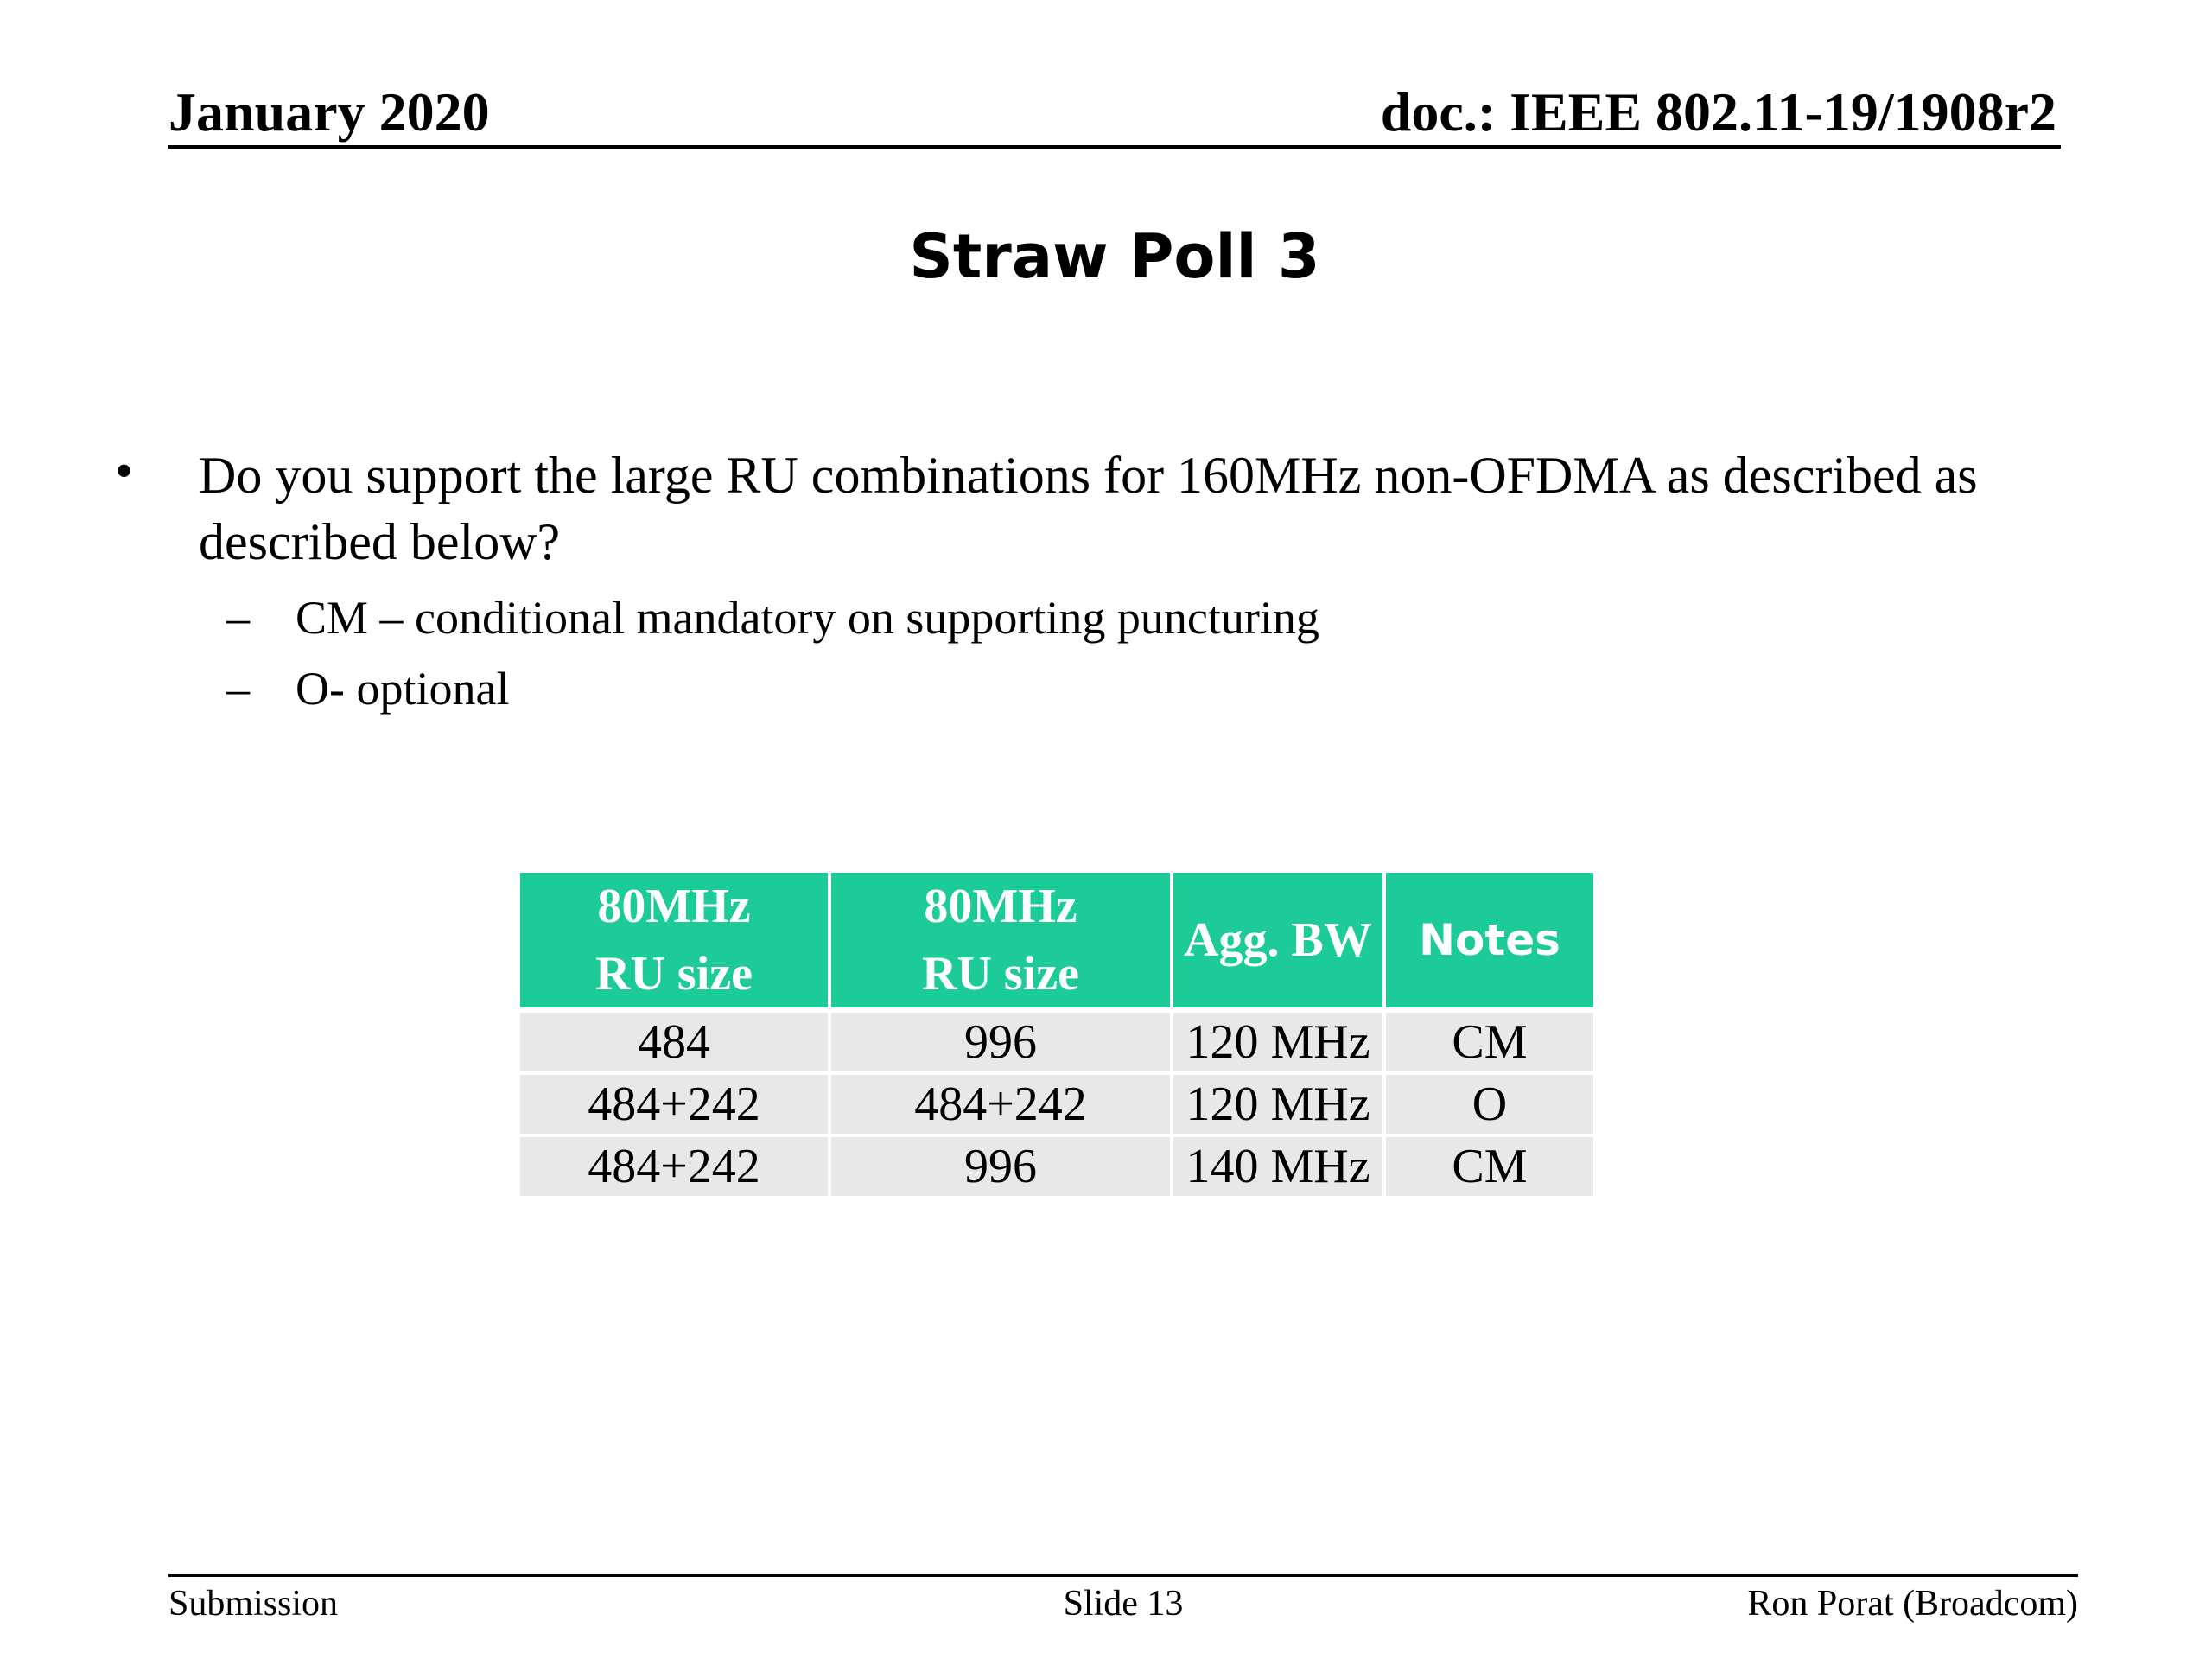 The width and height of the screenshot is (2212, 1659). What do you see at coordinates (1114, 147) in the screenshot?
I see `header-divider` at bounding box center [1114, 147].